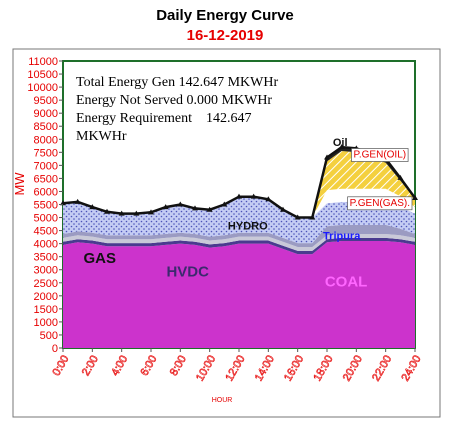 The height and width of the screenshot is (430, 450). What do you see at coordinates (222, 400) in the screenshot?
I see `x-axis-label: HOUR` at bounding box center [222, 400].